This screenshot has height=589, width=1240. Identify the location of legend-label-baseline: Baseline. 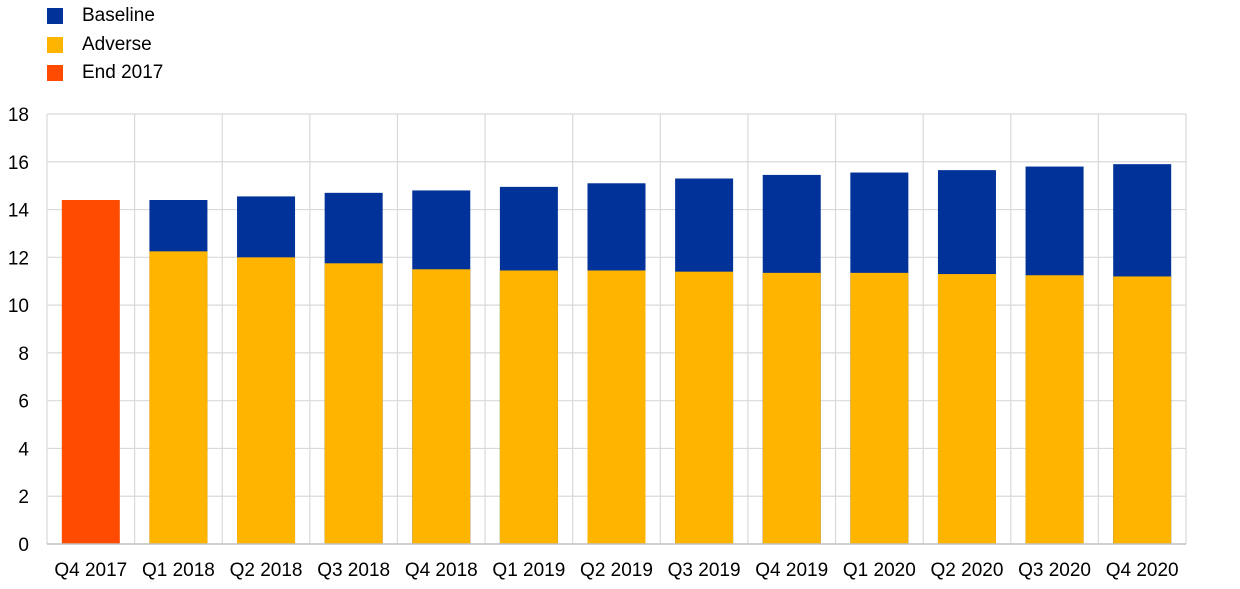
(118, 16).